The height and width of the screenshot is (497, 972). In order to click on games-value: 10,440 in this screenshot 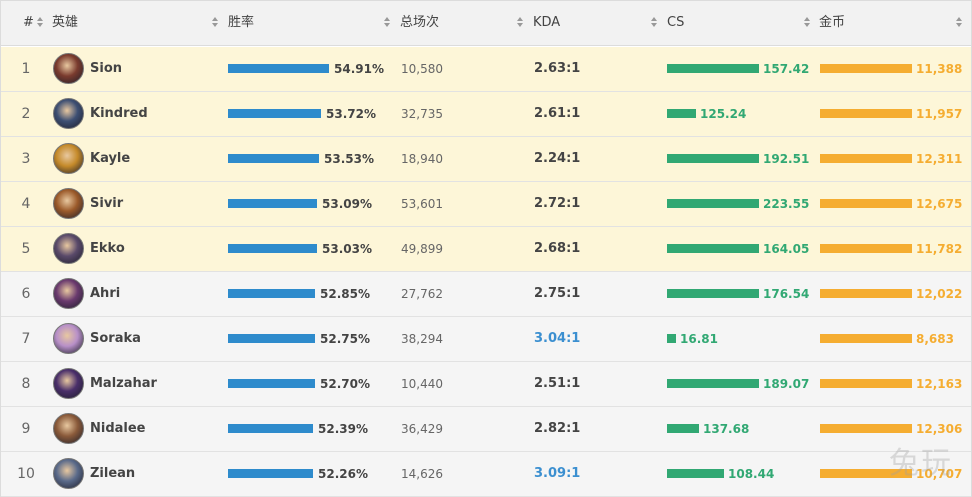, I will do `click(422, 384)`.